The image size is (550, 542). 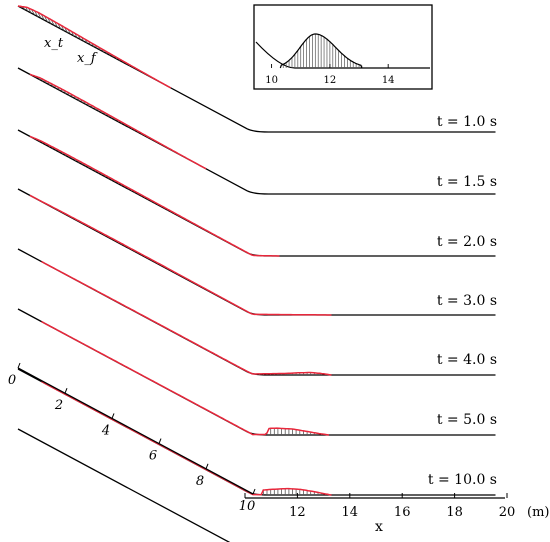 I want to click on inset-tick-label-14: 14, so click(x=388, y=80).